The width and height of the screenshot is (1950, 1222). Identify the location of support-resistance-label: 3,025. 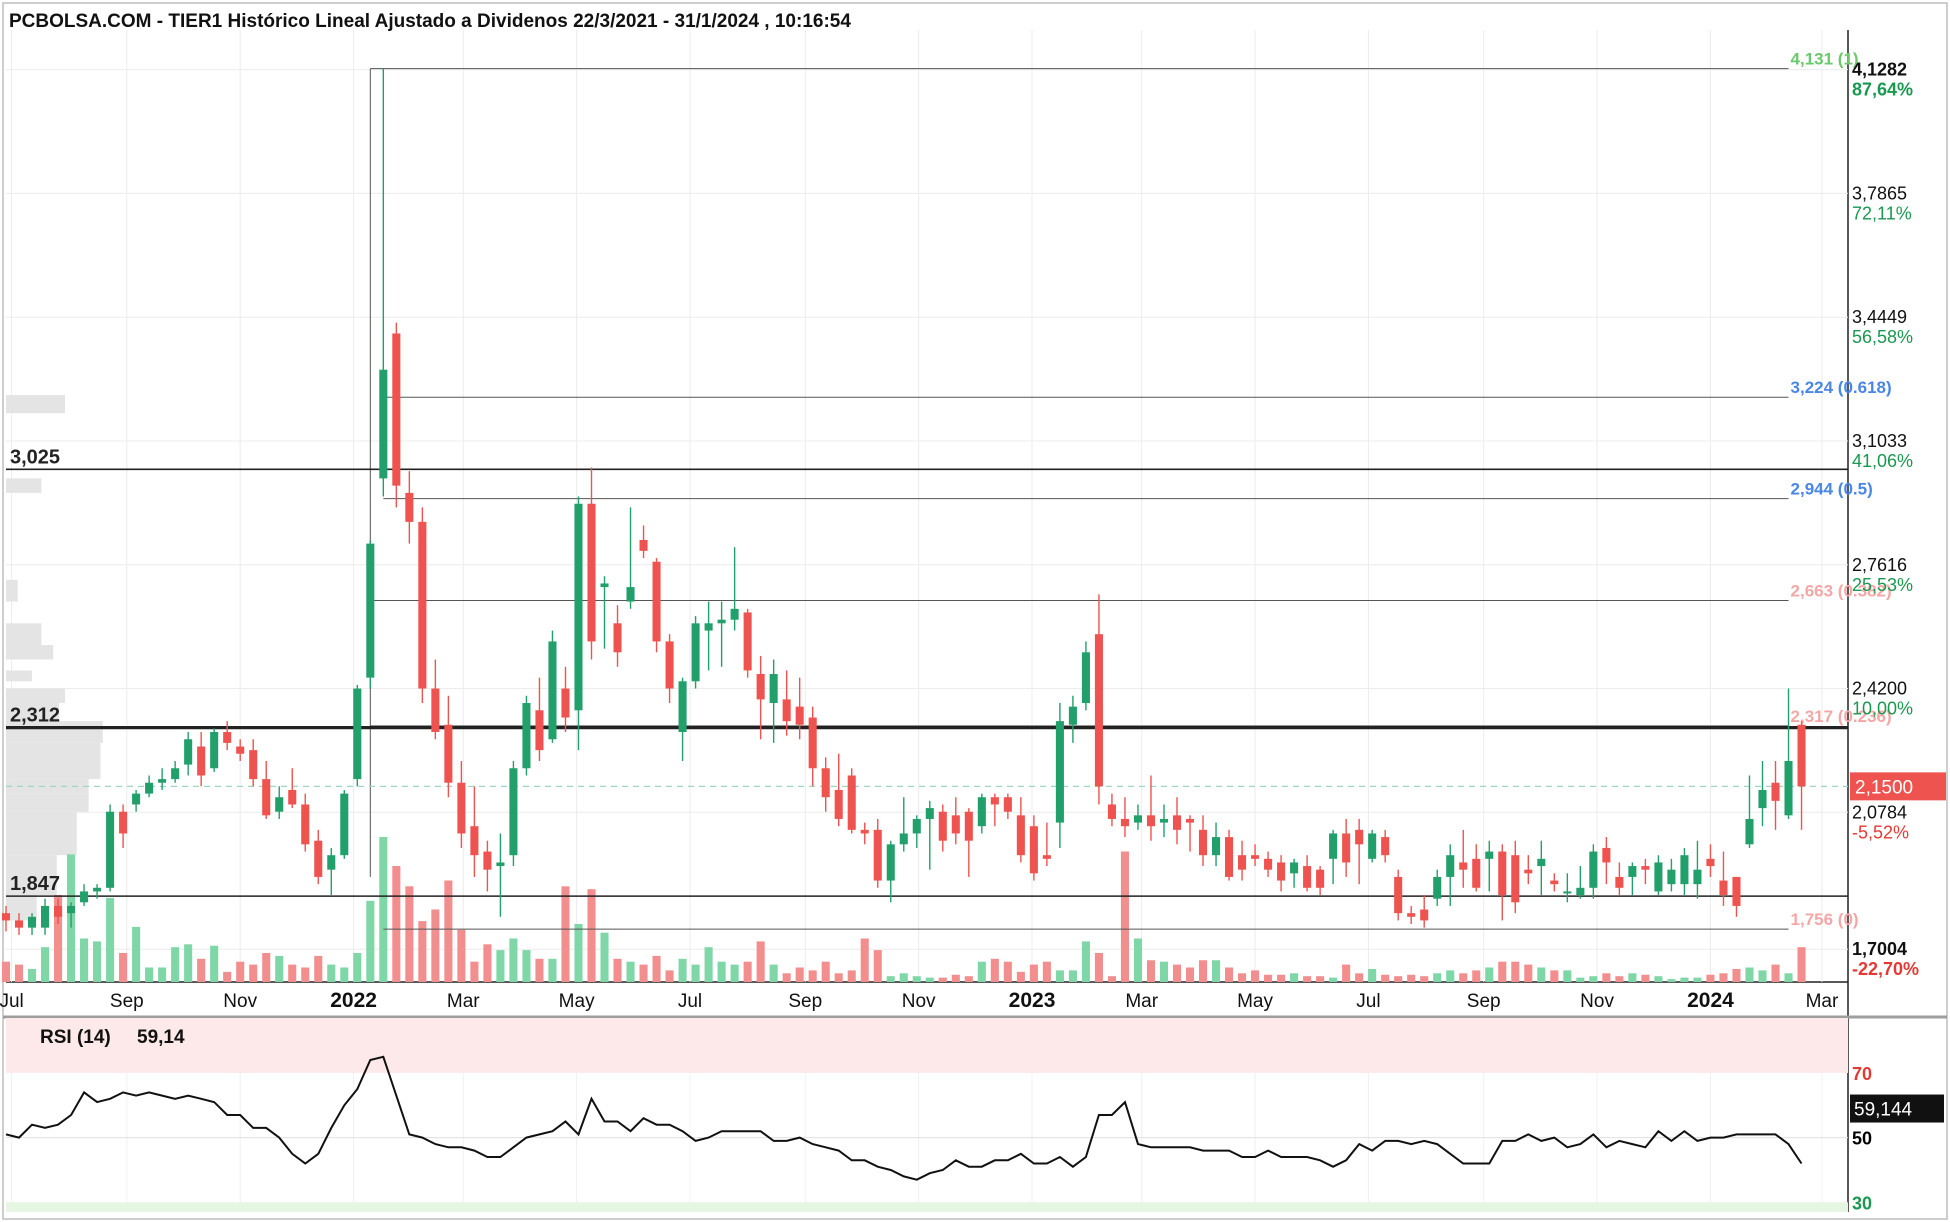
(35, 457).